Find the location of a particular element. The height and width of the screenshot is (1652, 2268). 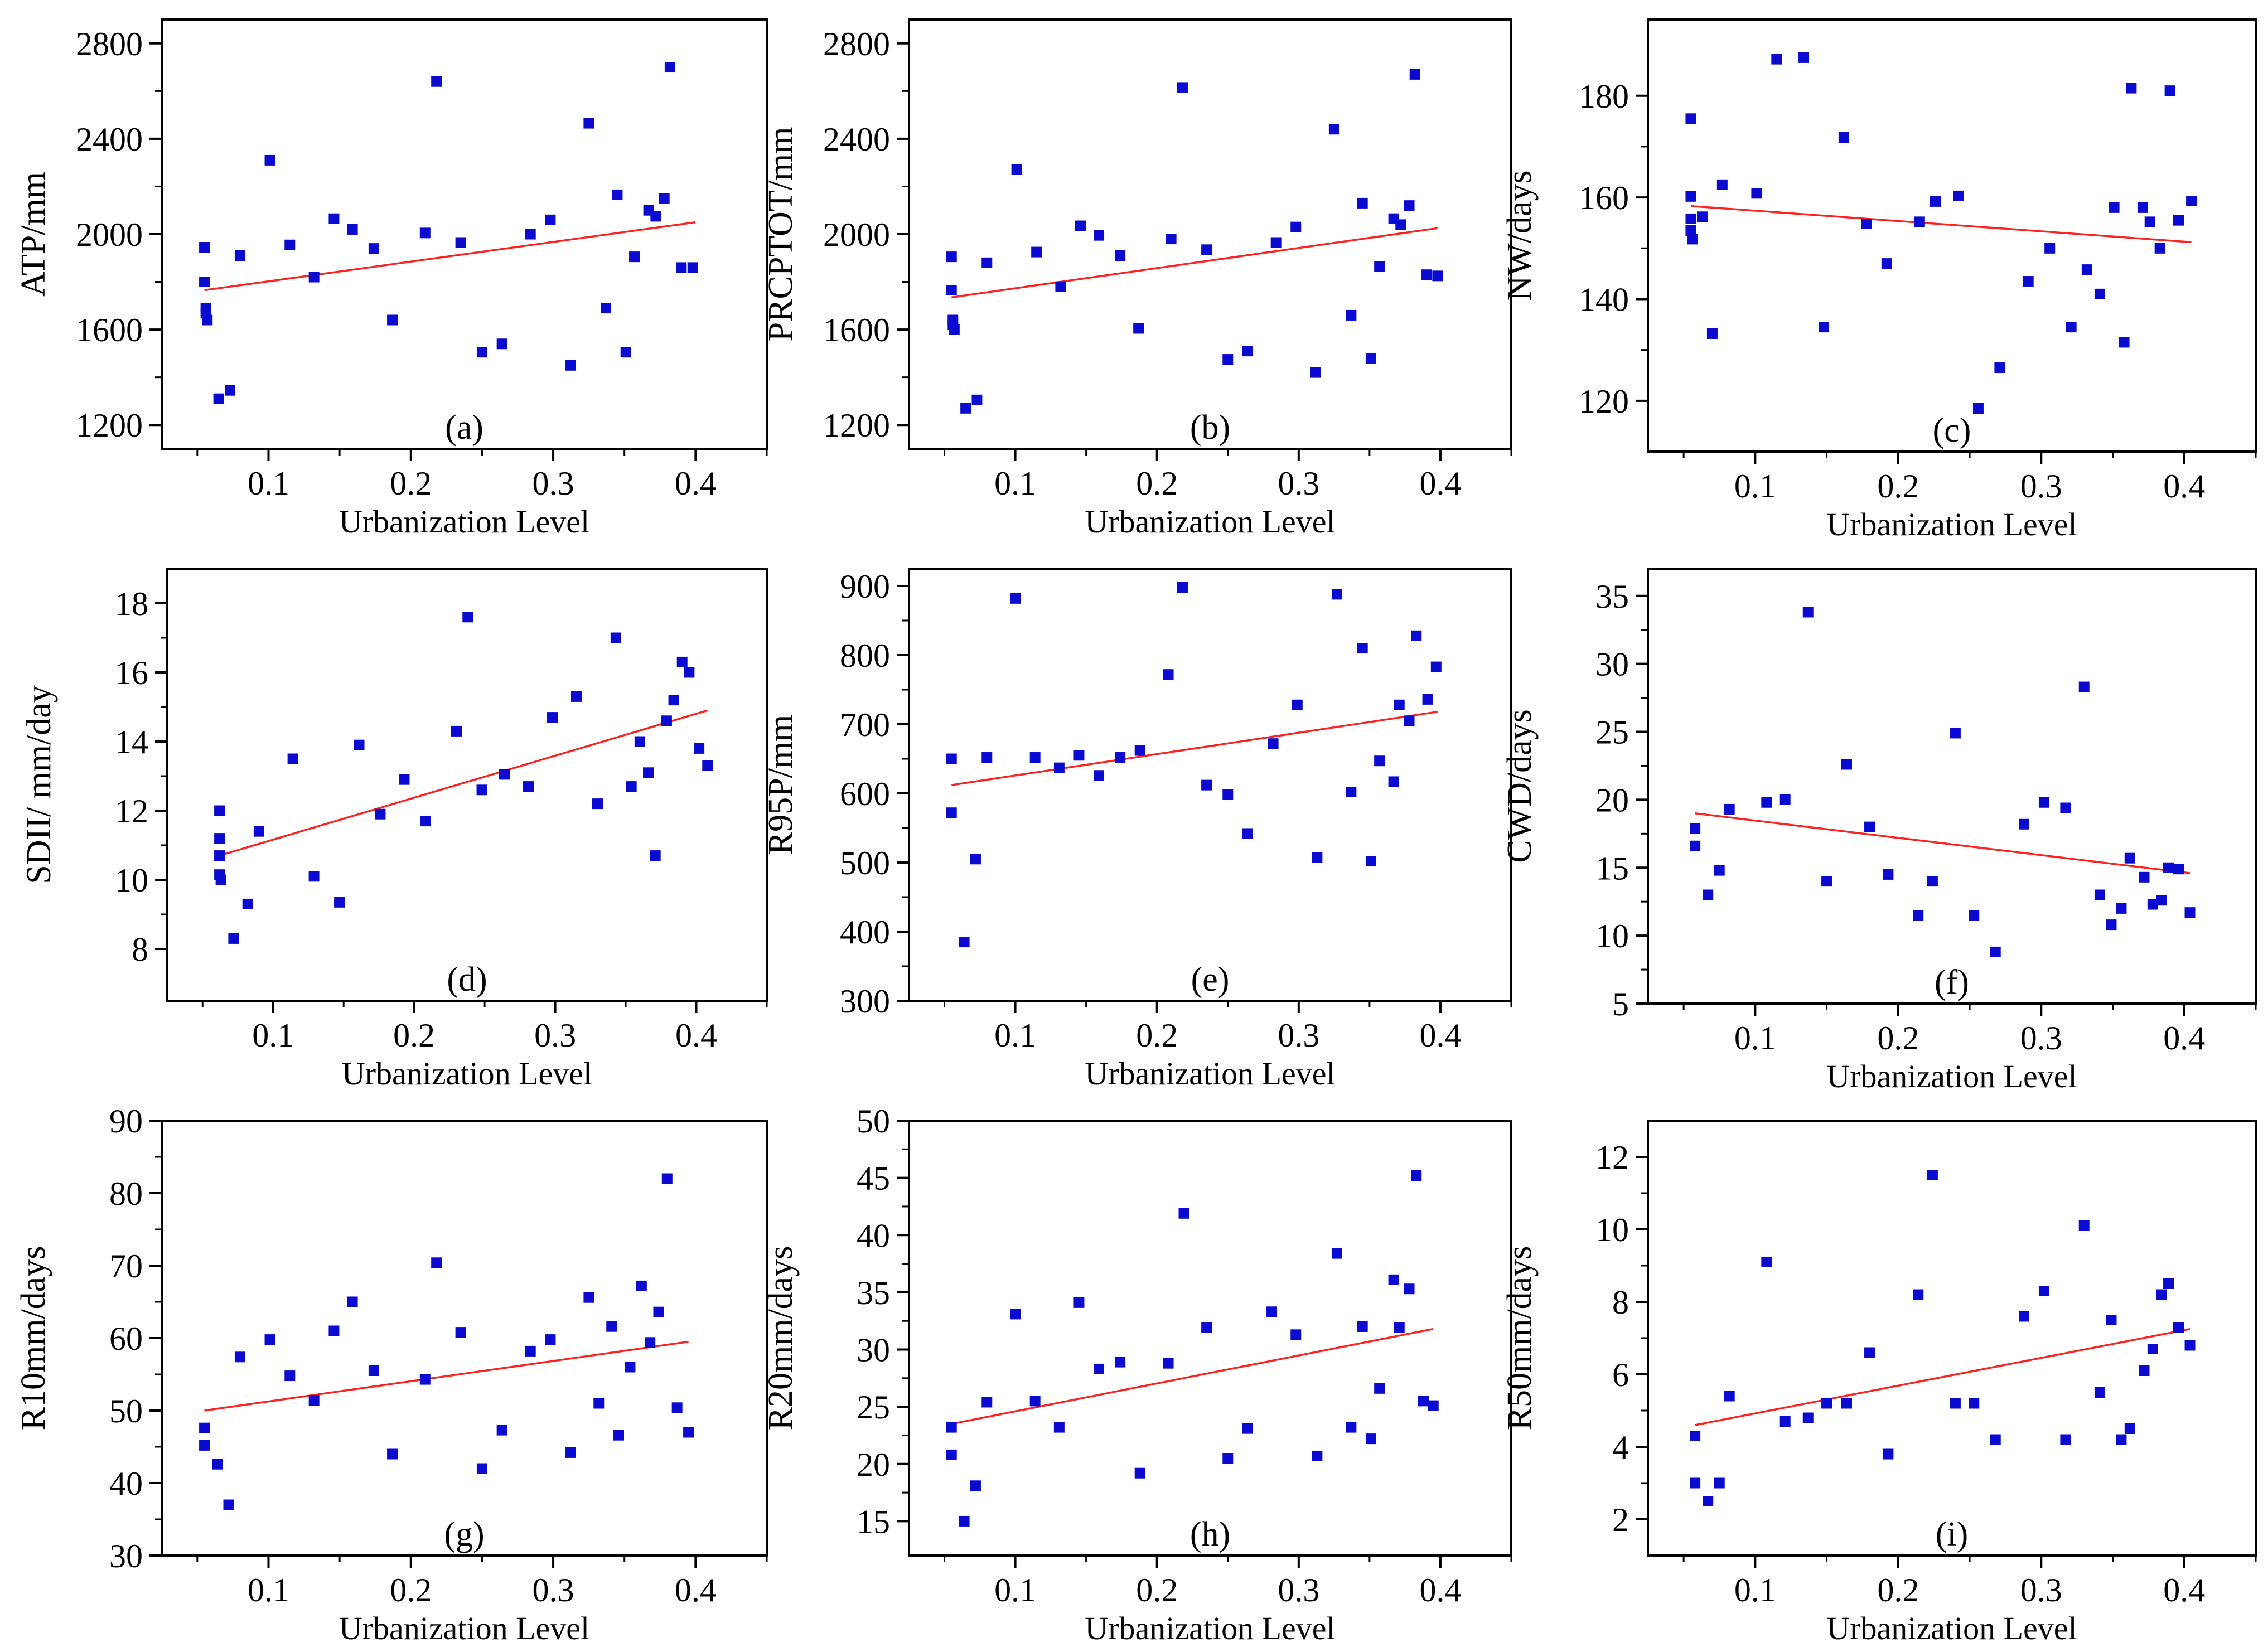

y-tick-label: 35 is located at coordinates (873, 1293).